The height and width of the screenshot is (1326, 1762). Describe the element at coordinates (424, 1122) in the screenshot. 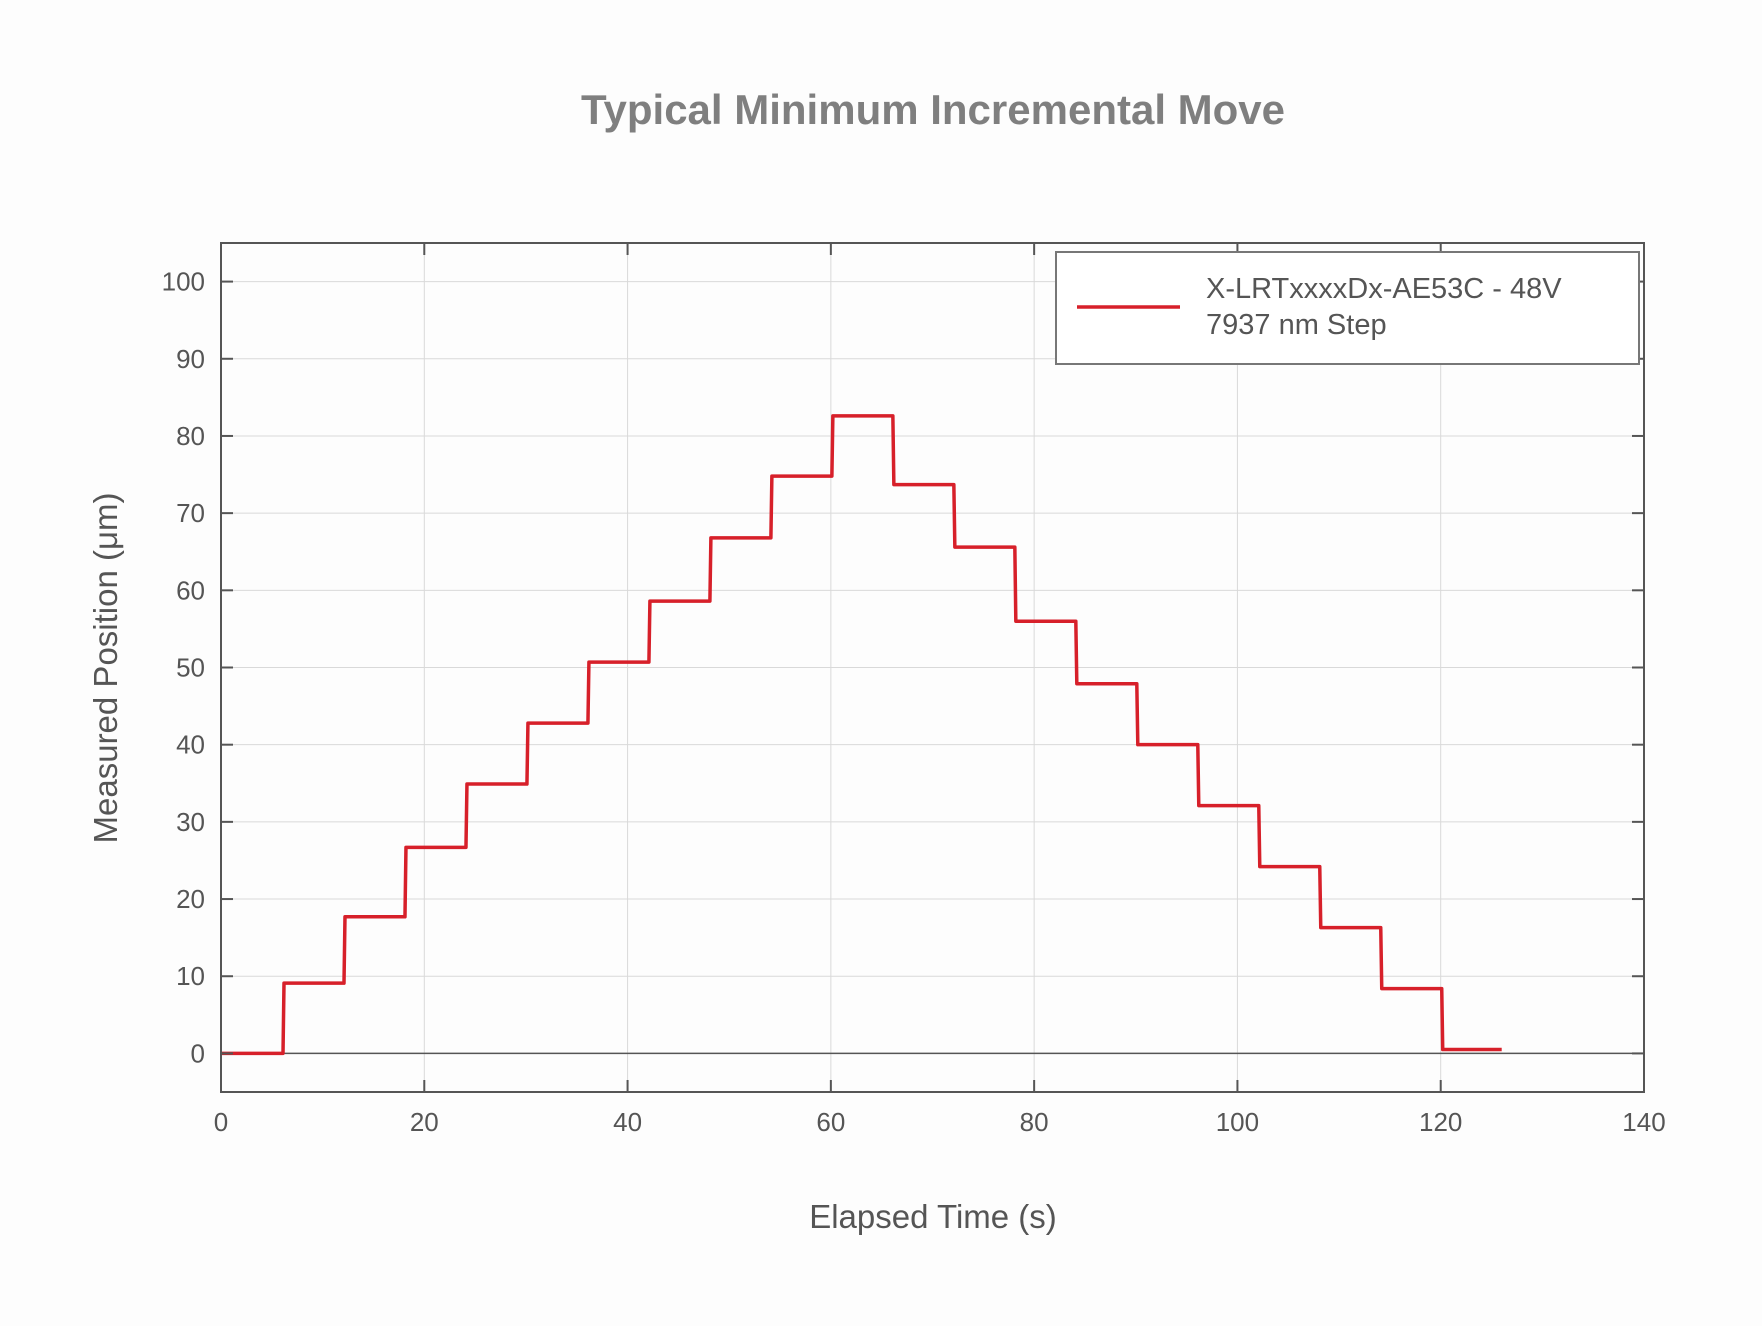

I see `x-tick-label: 20` at that location.